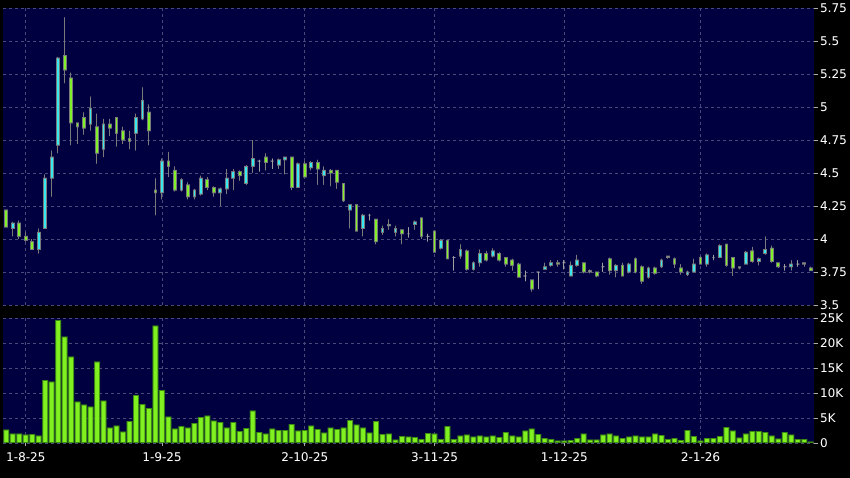 Image resolution: width=850 pixels, height=478 pixels. I want to click on y-tick-label: 5.25, so click(833, 74).